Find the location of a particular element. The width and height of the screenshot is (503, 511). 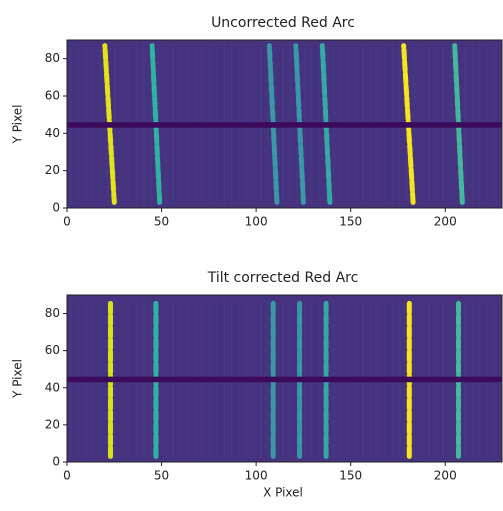

panel-title: Uncorrected Red Arc is located at coordinates (283, 23).